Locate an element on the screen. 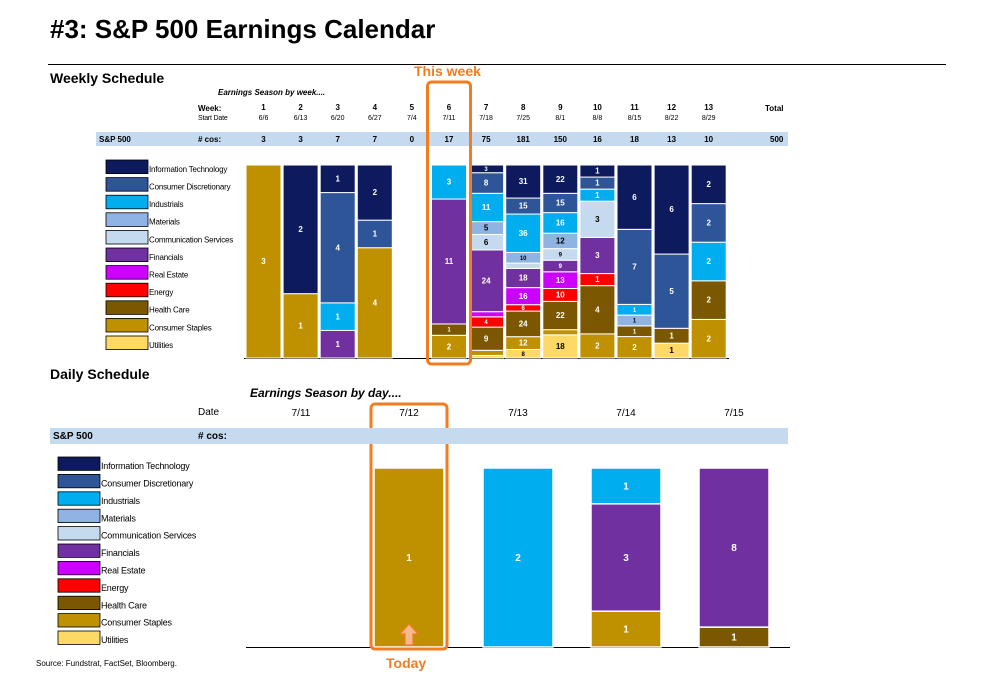 Image resolution: width=987 pixels, height=674 pixels. weekly-legend-swatch-energy is located at coordinates (127, 290).